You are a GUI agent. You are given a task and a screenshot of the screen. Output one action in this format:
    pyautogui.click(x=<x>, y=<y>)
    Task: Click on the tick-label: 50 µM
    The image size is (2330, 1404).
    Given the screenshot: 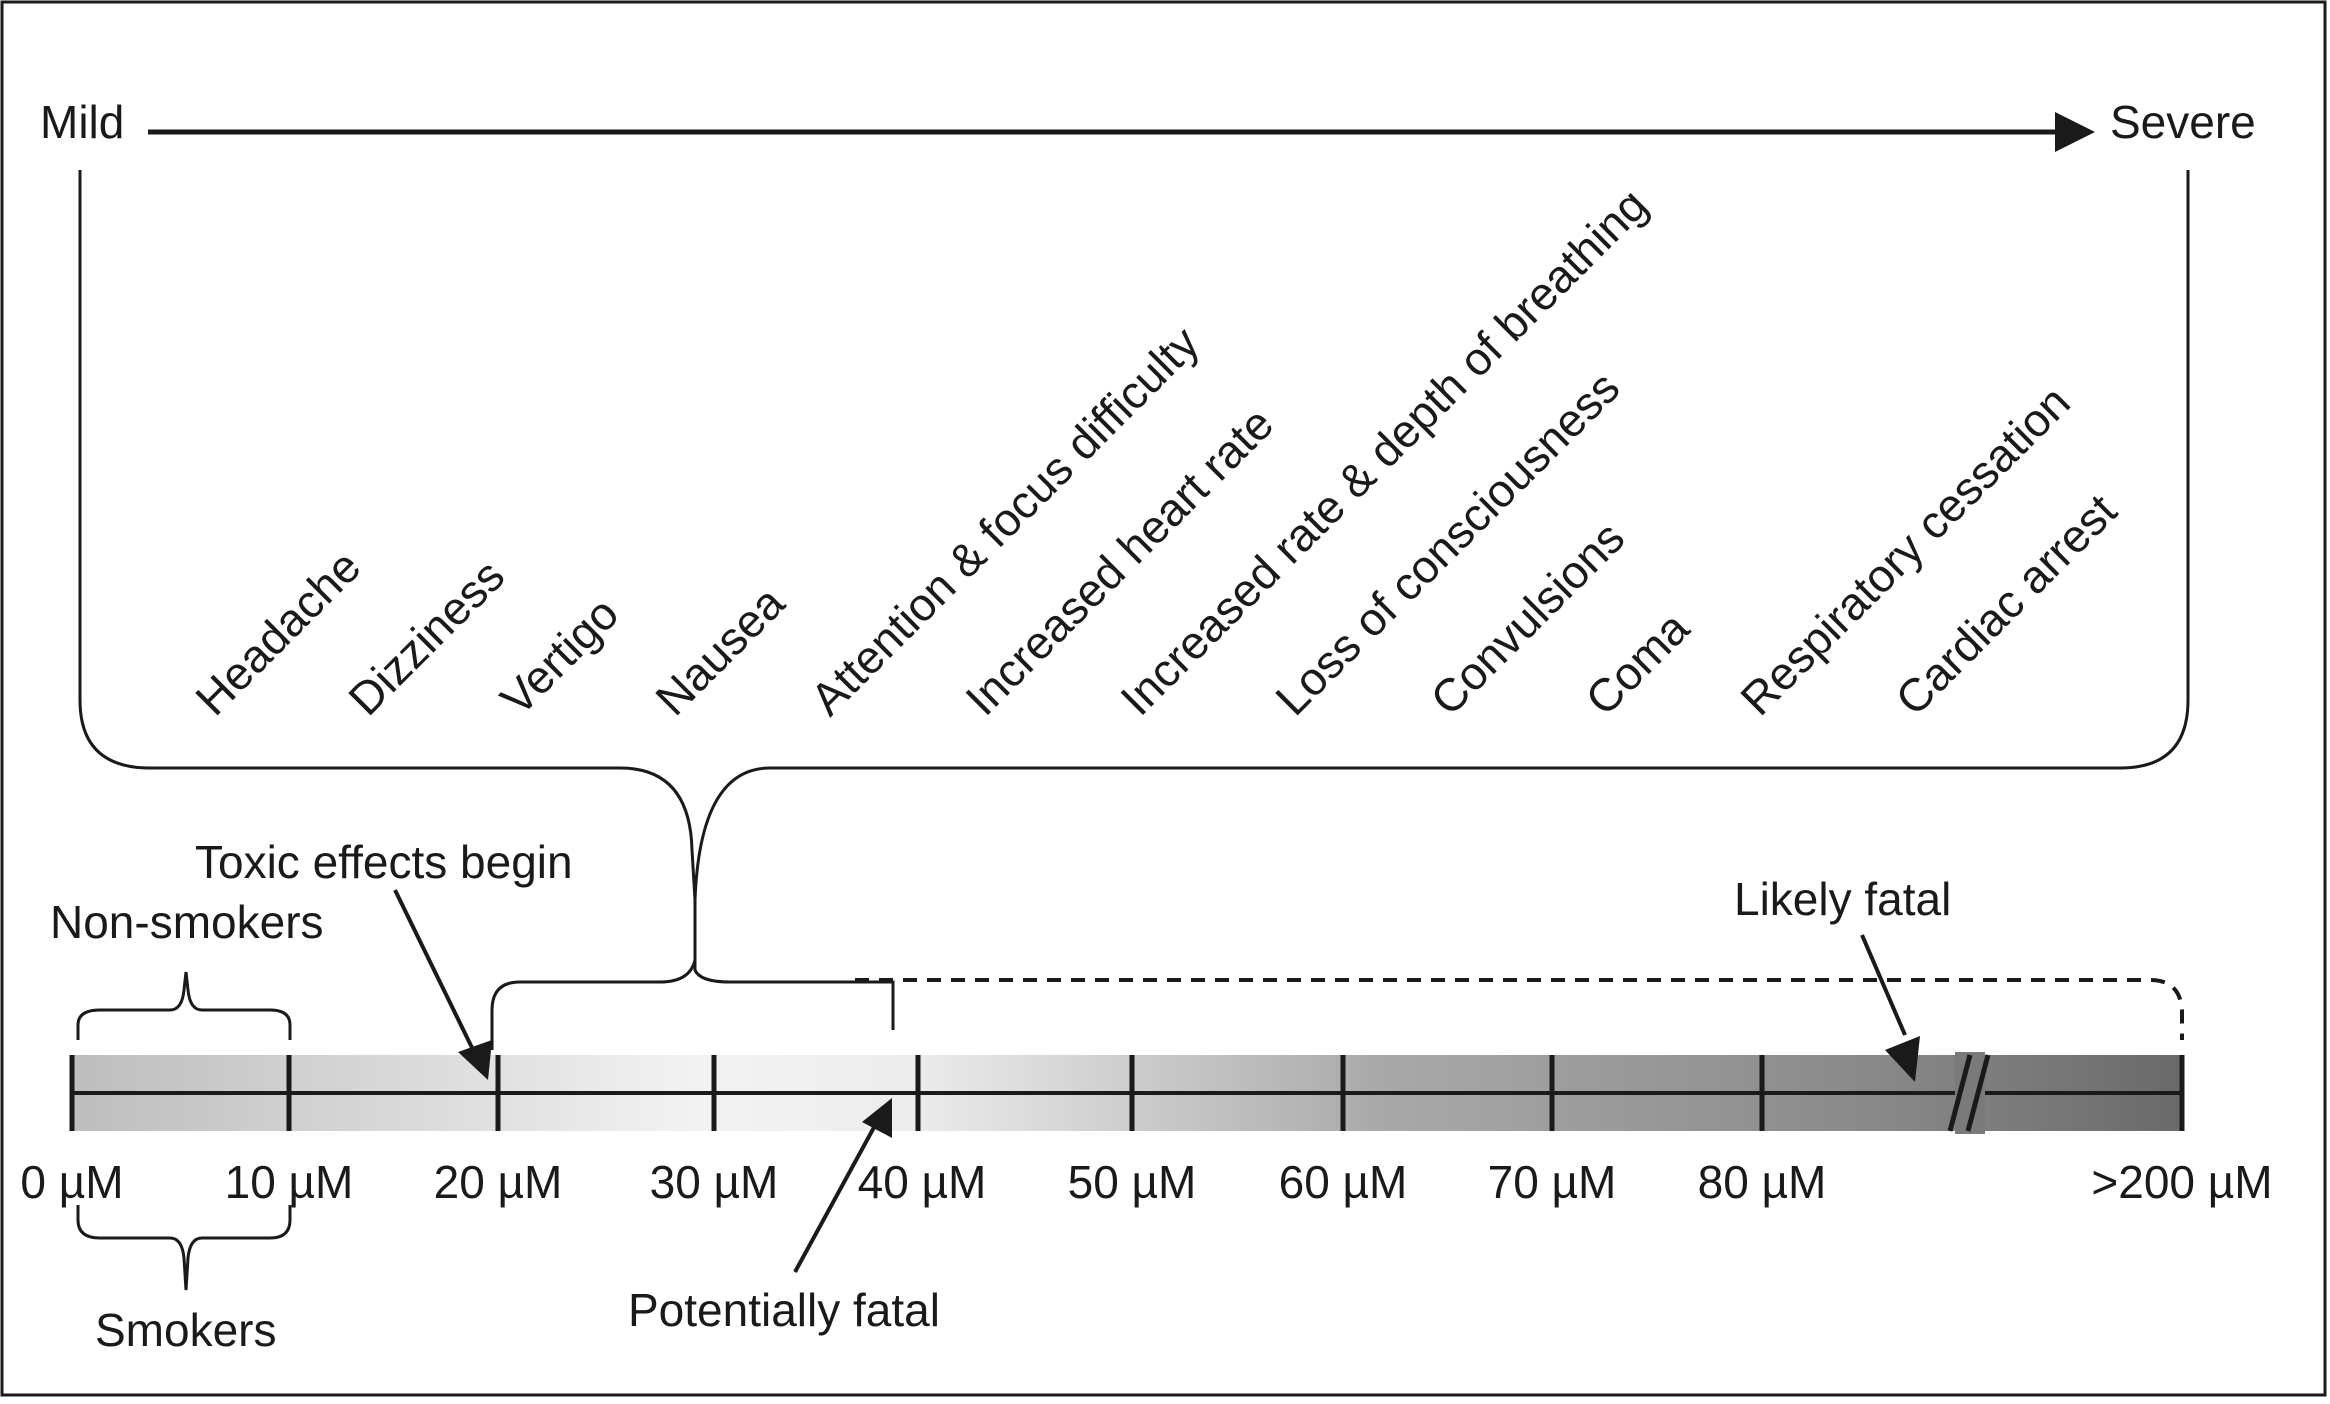 What is the action you would take?
    pyautogui.click(x=1132, y=1182)
    